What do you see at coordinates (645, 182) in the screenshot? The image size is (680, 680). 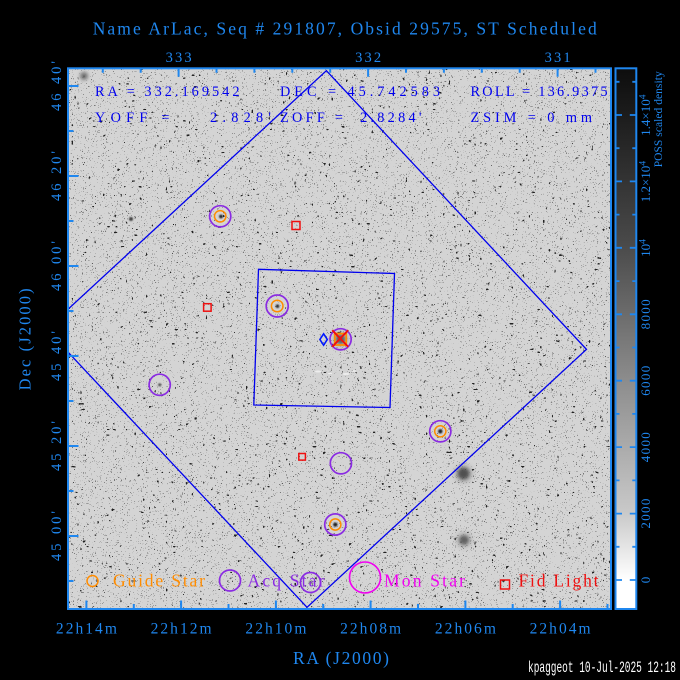 I see `svg-text: 1.2×104` at bounding box center [645, 182].